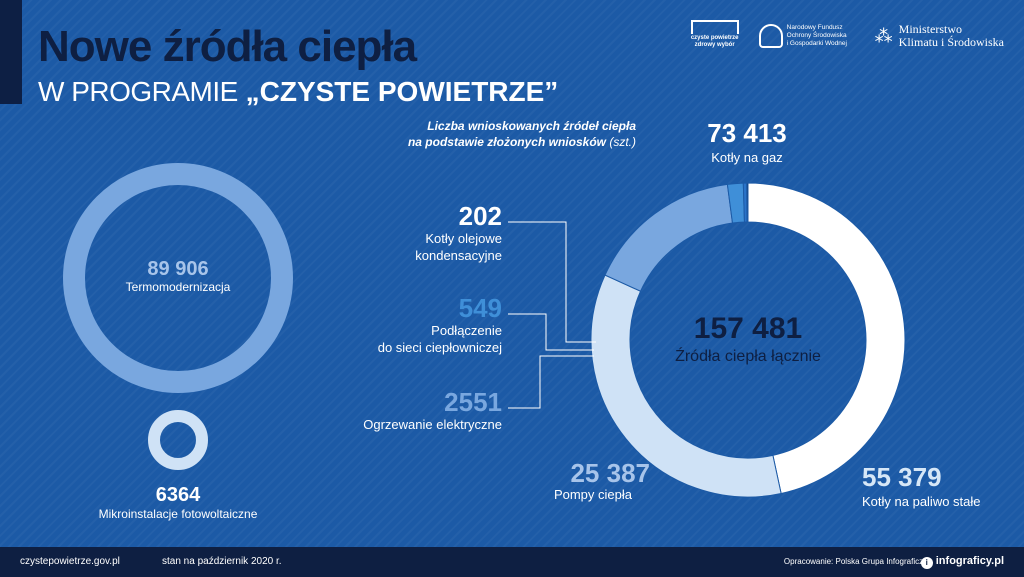  I want to click on fotowoltaika-ring, so click(178, 440).